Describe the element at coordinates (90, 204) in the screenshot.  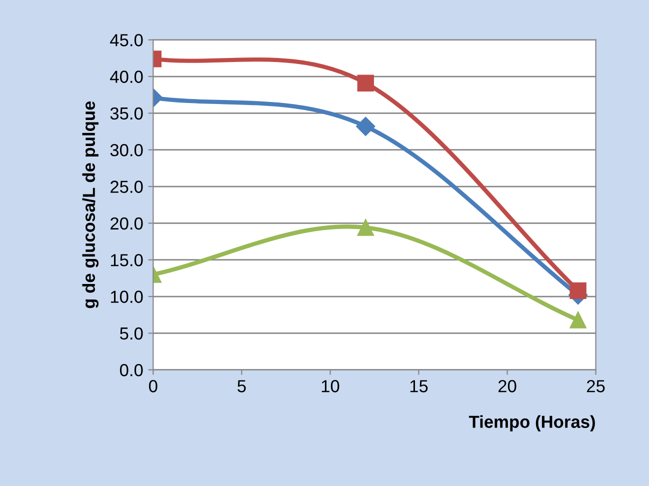
I see `y-axis-title: g de glucosa/L de pulque` at that location.